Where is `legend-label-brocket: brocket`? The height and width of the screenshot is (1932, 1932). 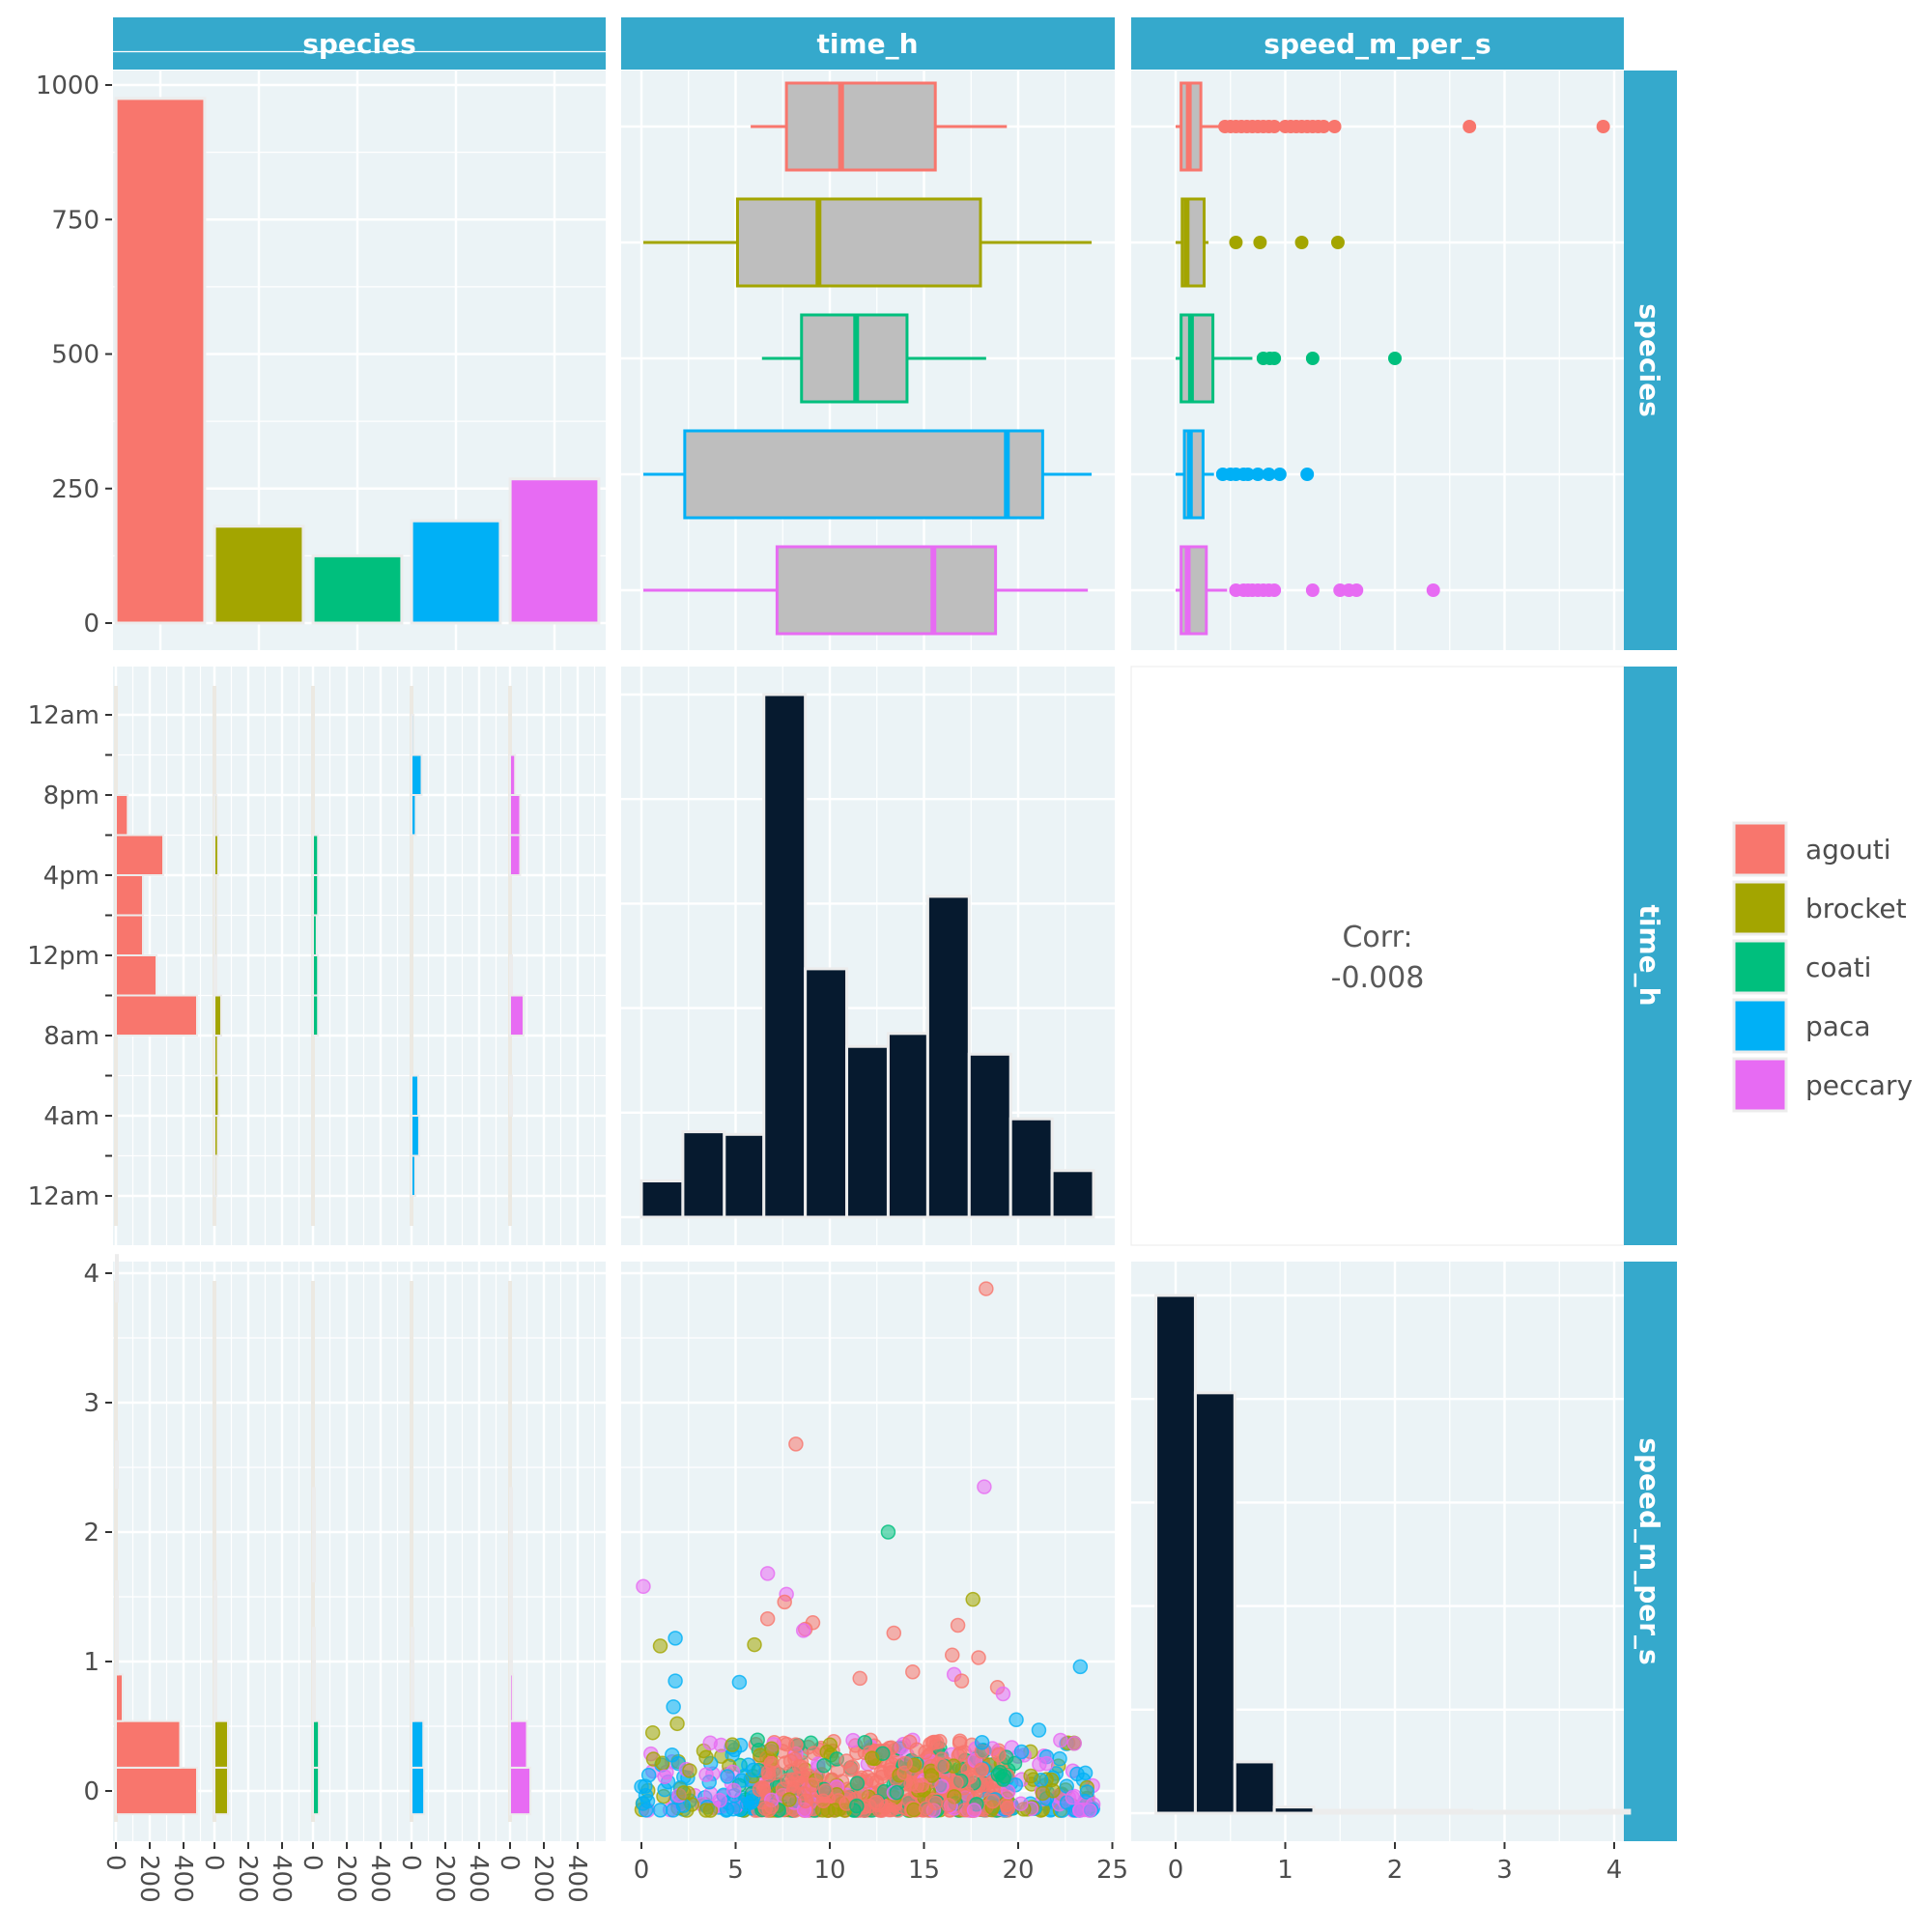 legend-label-brocket: brocket is located at coordinates (1856, 908).